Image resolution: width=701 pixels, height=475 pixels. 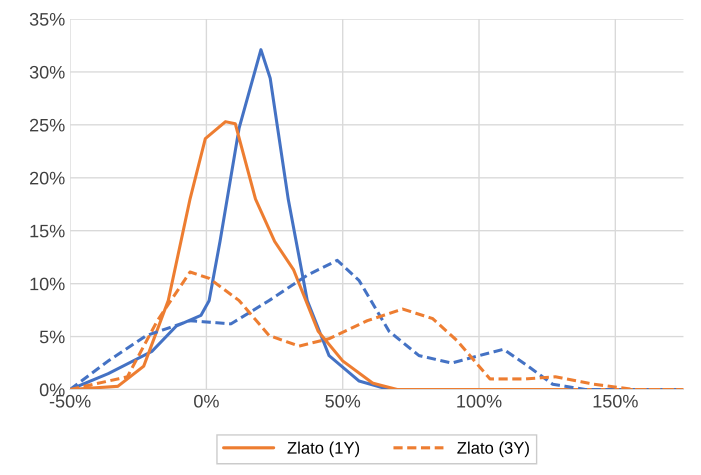 What do you see at coordinates (493, 450) in the screenshot?
I see `legend-label: Zlato (3Y)` at bounding box center [493, 450].